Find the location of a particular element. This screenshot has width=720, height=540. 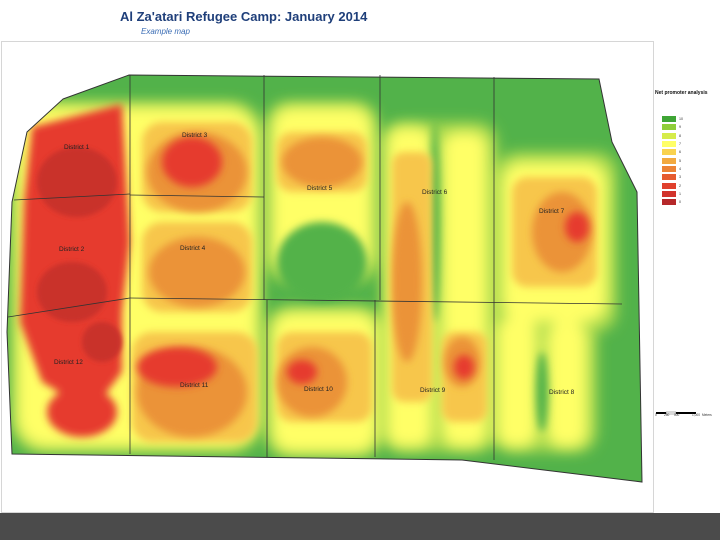

green-hole-d5 is located at coordinates (322, 262).